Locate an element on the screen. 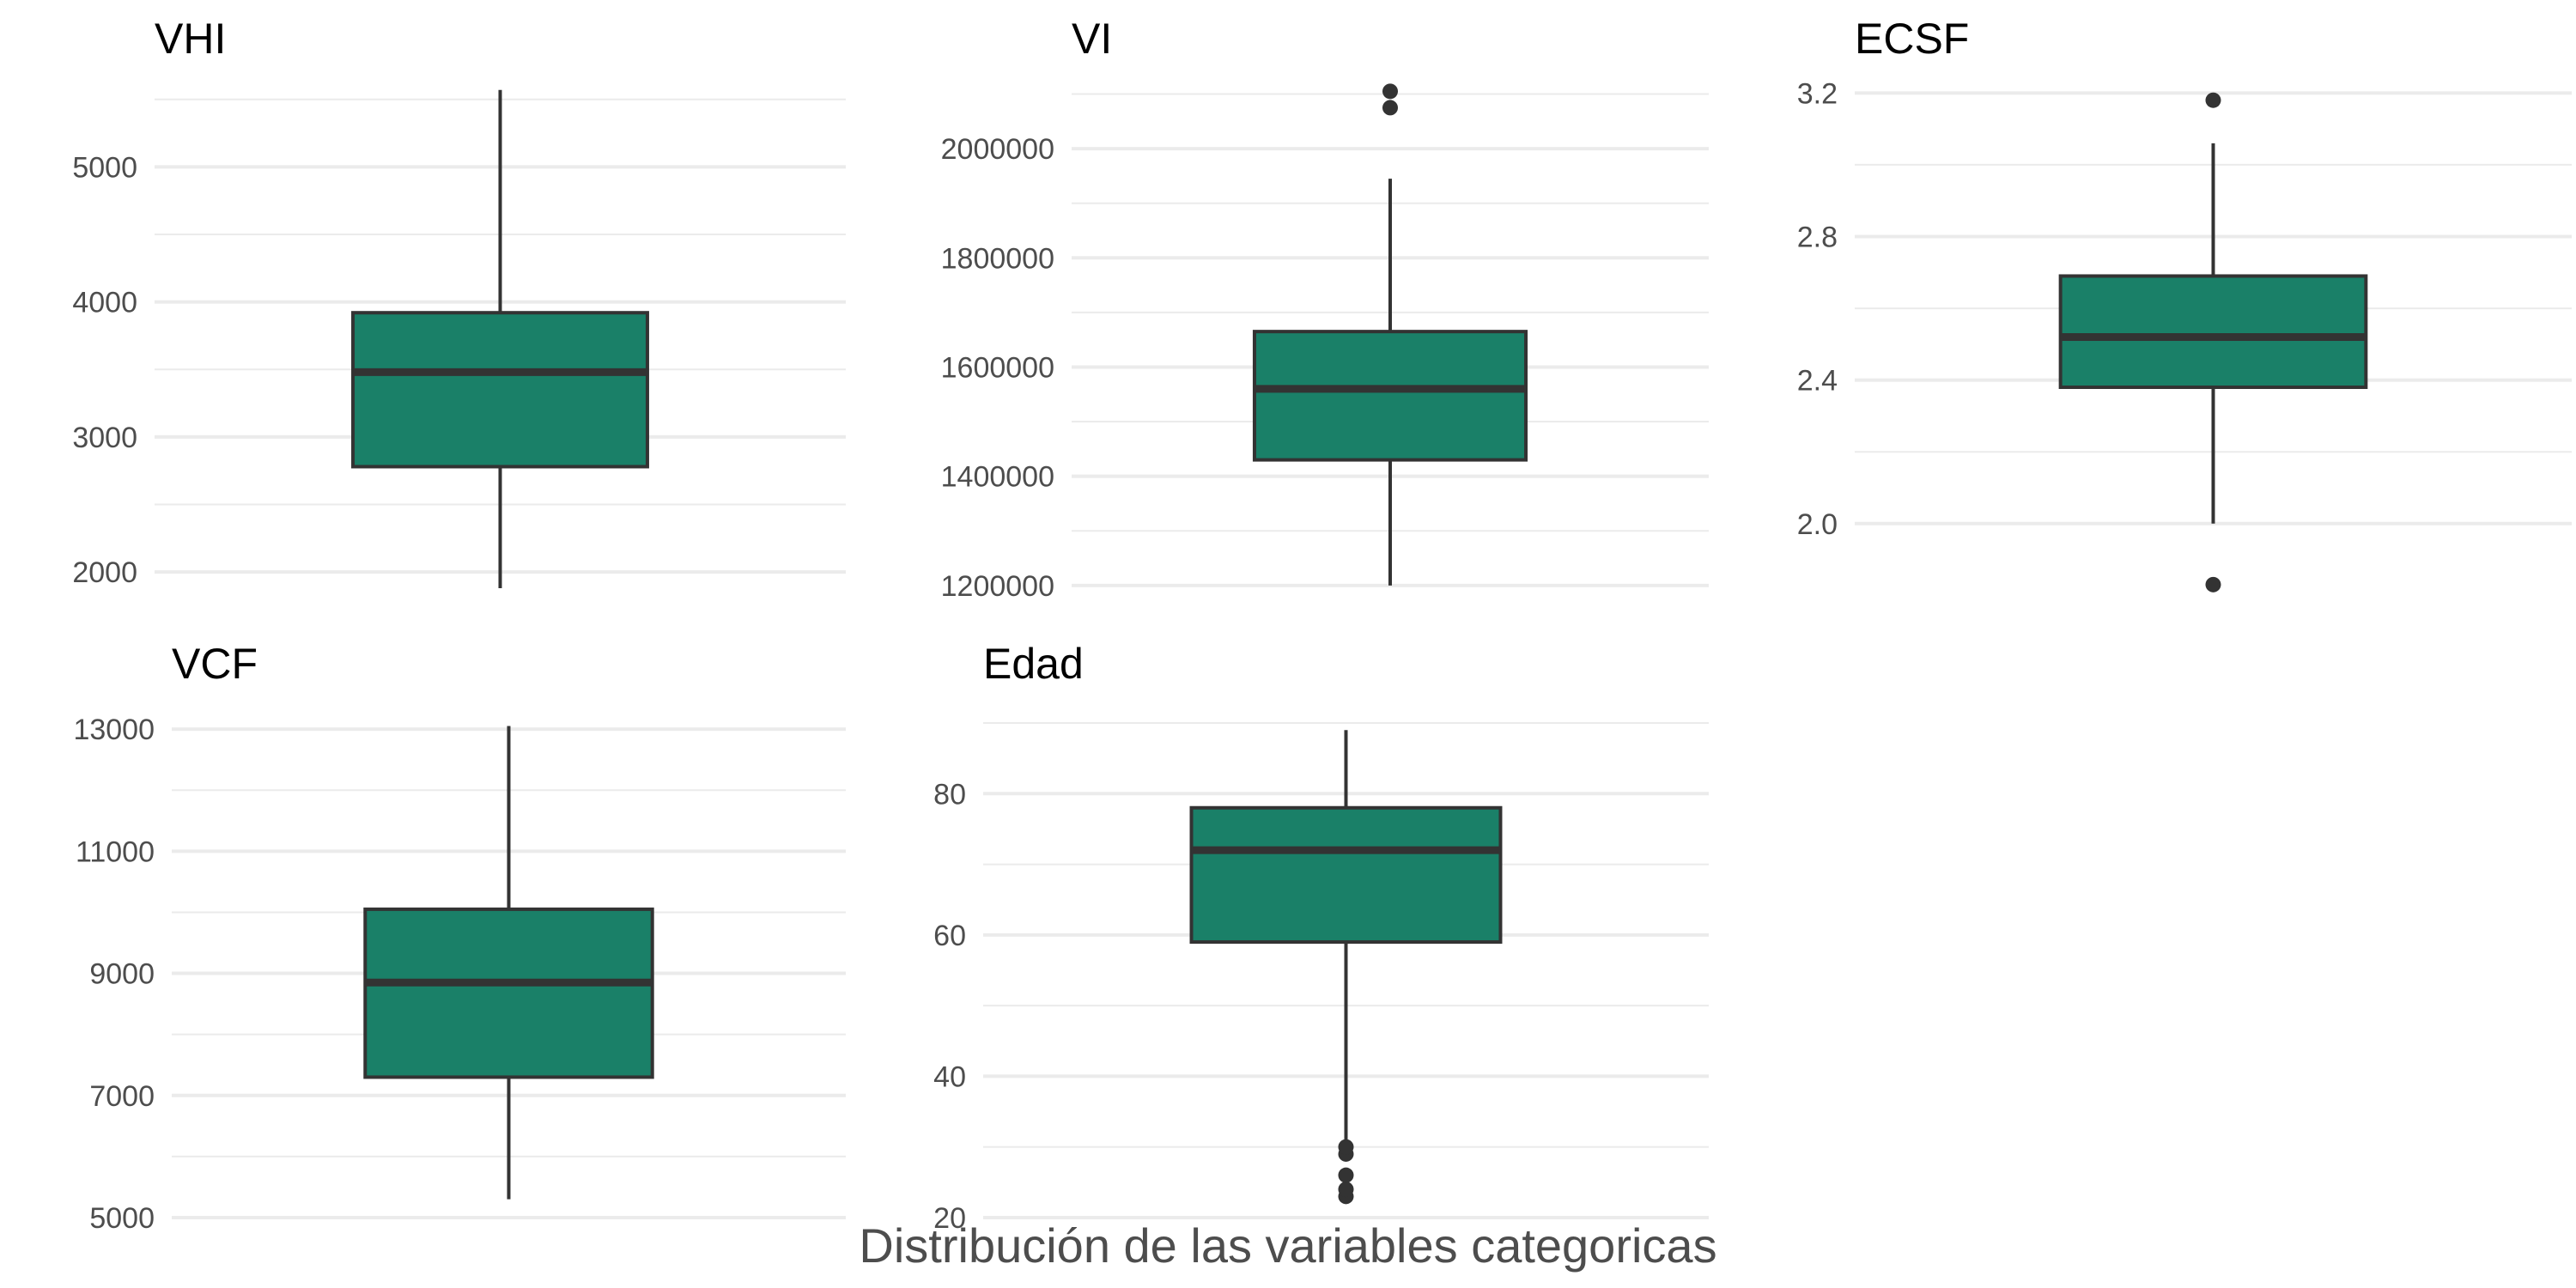  panel-vcf: 5000 7000 9000 11000 13000 VCF is located at coordinates (459, 937).